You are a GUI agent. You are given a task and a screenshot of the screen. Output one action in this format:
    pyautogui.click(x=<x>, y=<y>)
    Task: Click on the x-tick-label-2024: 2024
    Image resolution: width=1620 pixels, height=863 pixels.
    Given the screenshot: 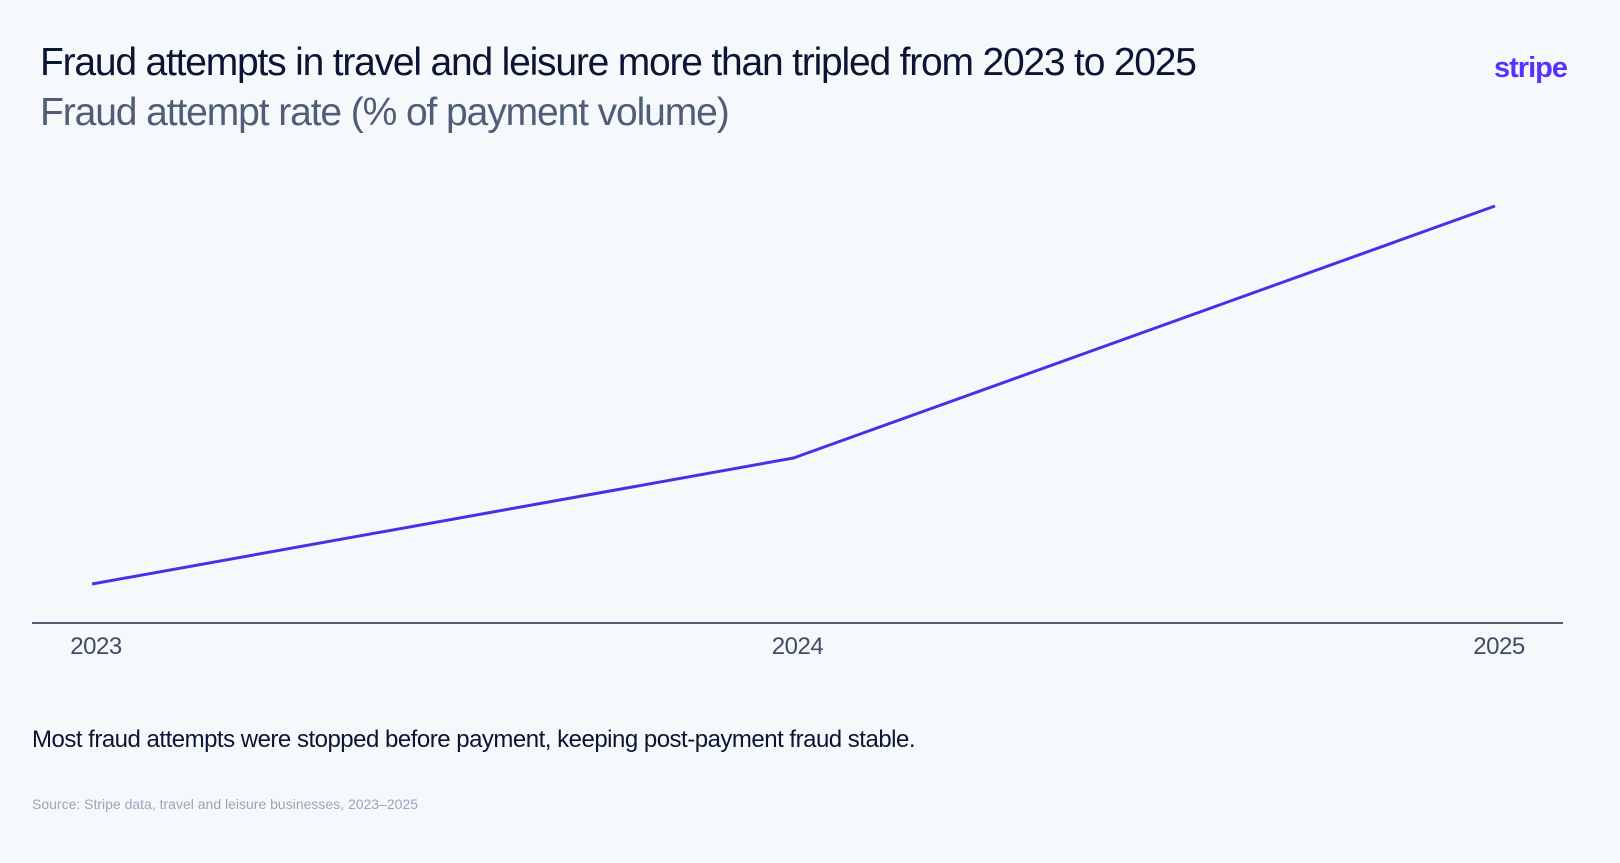 What is the action you would take?
    pyautogui.click(x=798, y=646)
    